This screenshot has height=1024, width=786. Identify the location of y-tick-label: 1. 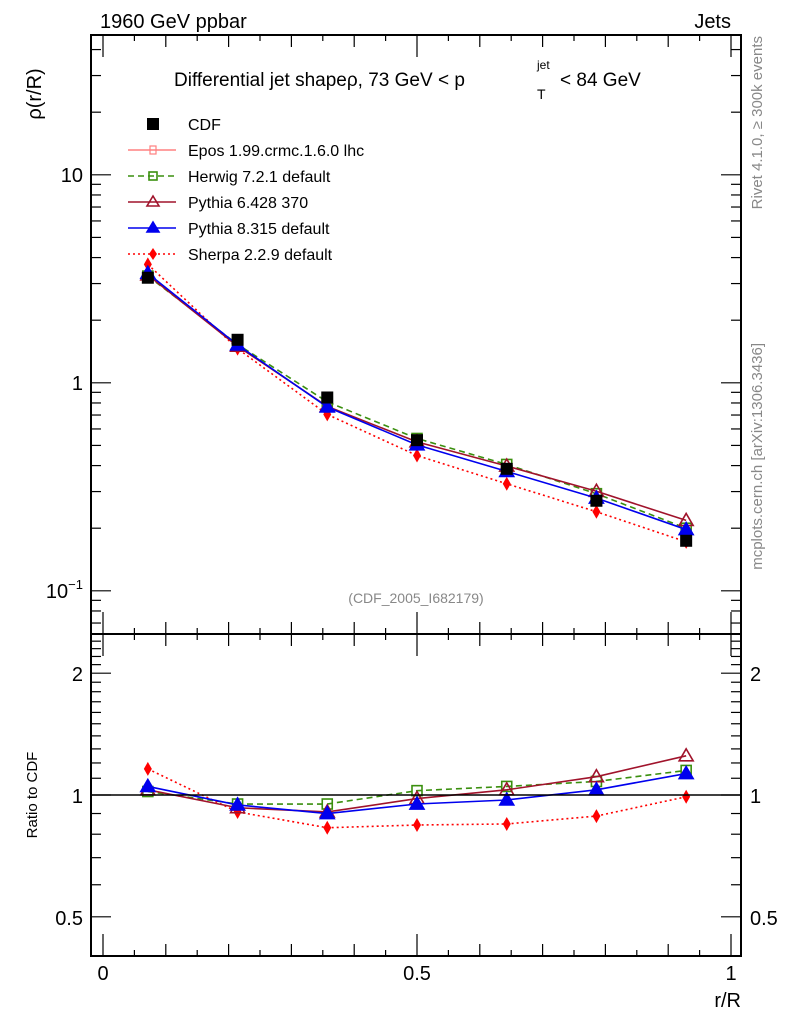
(77, 384).